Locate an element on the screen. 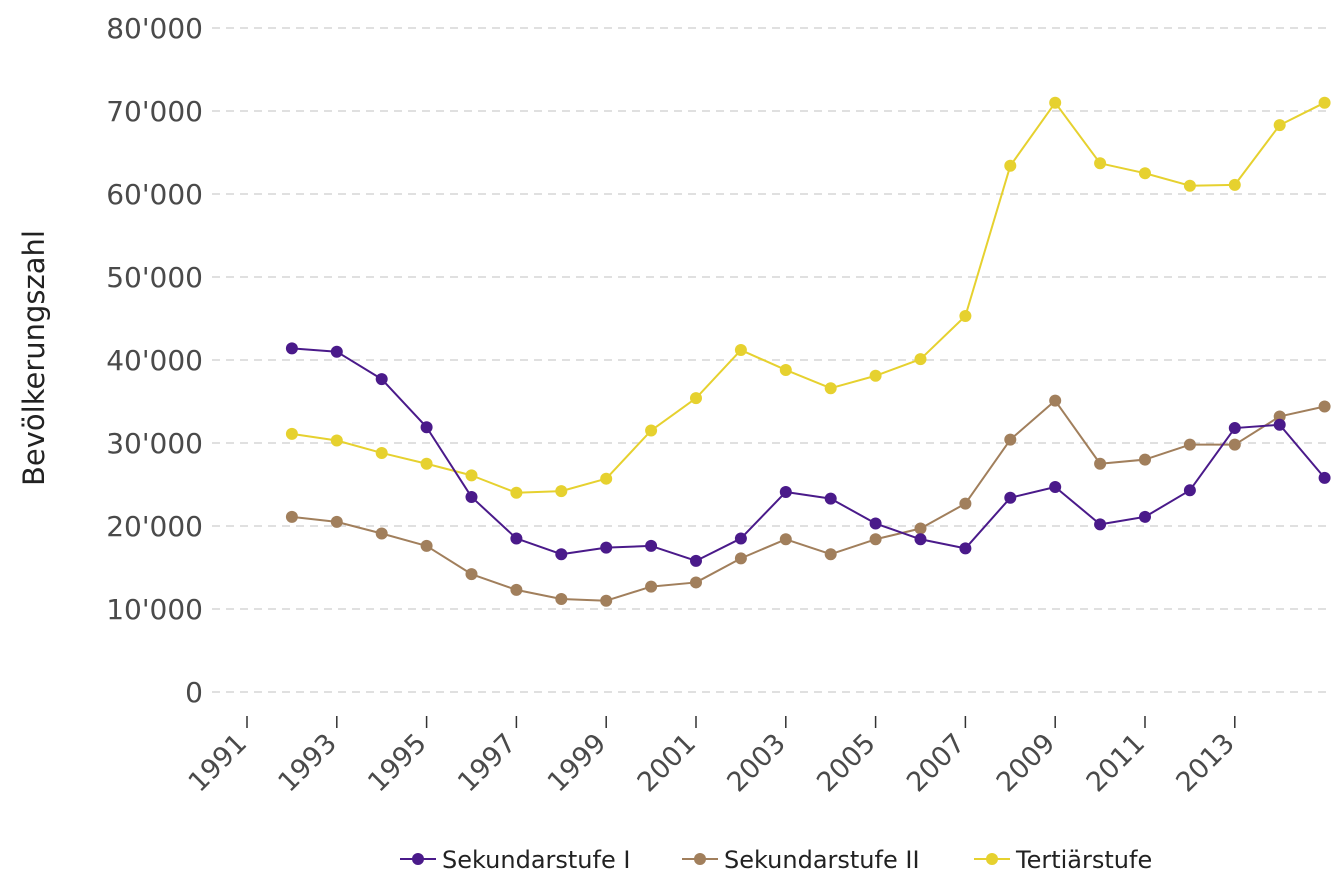 This screenshot has width=1338, height=883. x-tick-label: 2003 is located at coordinates (756, 763).